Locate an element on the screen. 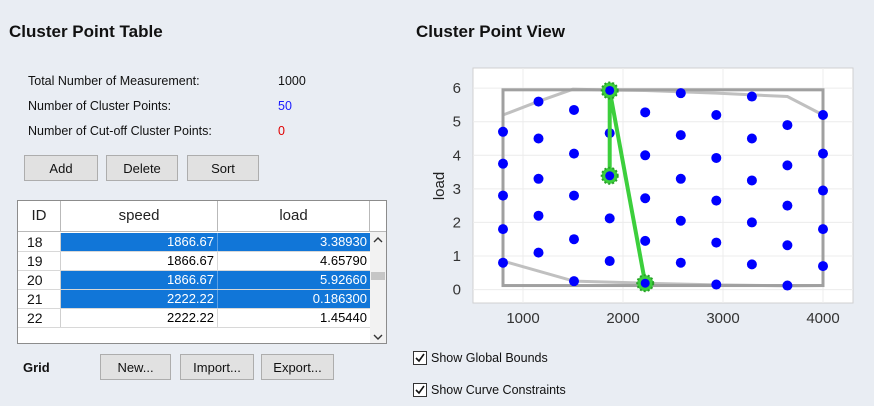 Image resolution: width=874 pixels, height=406 pixels. table-row: 20 1866.67 5.92660 is located at coordinates (194, 280).